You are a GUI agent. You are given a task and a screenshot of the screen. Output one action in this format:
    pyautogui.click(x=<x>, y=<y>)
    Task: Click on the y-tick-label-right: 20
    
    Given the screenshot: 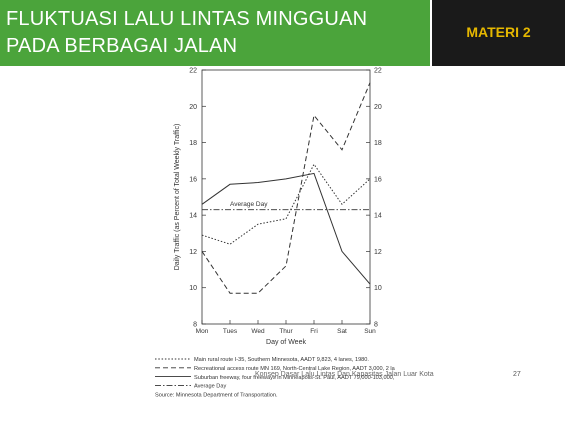 What is the action you would take?
    pyautogui.click(x=378, y=107)
    